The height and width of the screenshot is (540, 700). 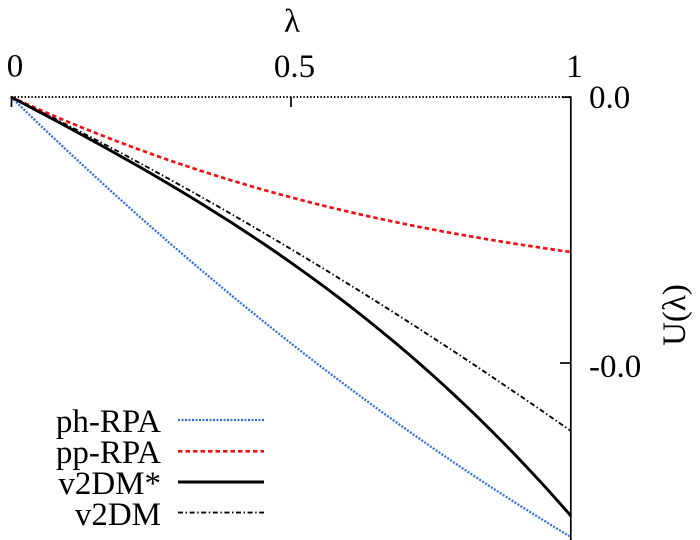 I want to click on svg-text: 0.0, so click(x=609, y=98).